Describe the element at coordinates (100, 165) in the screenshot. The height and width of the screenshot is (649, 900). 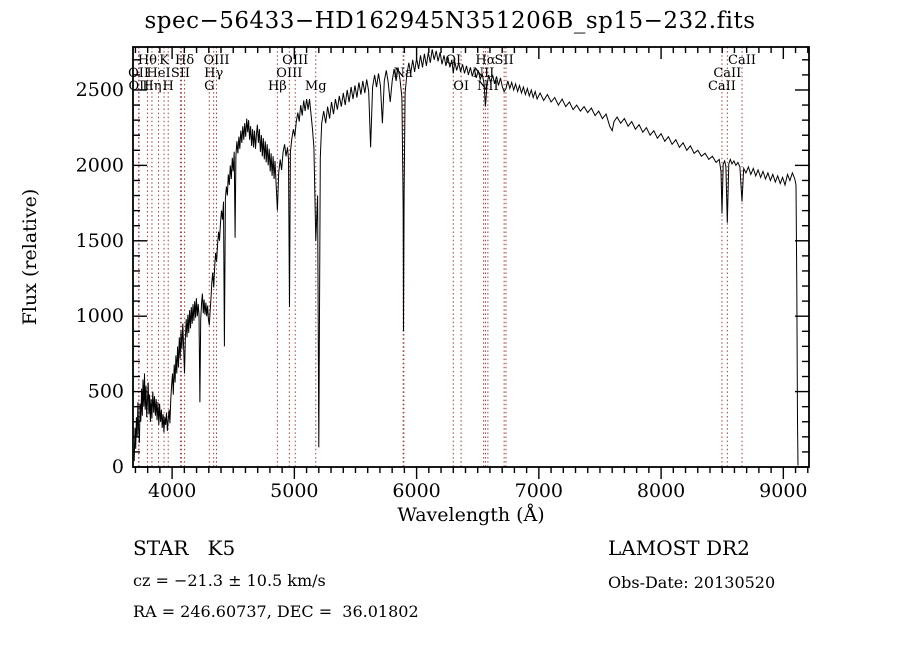
I see `y-tick-label: 2000` at that location.